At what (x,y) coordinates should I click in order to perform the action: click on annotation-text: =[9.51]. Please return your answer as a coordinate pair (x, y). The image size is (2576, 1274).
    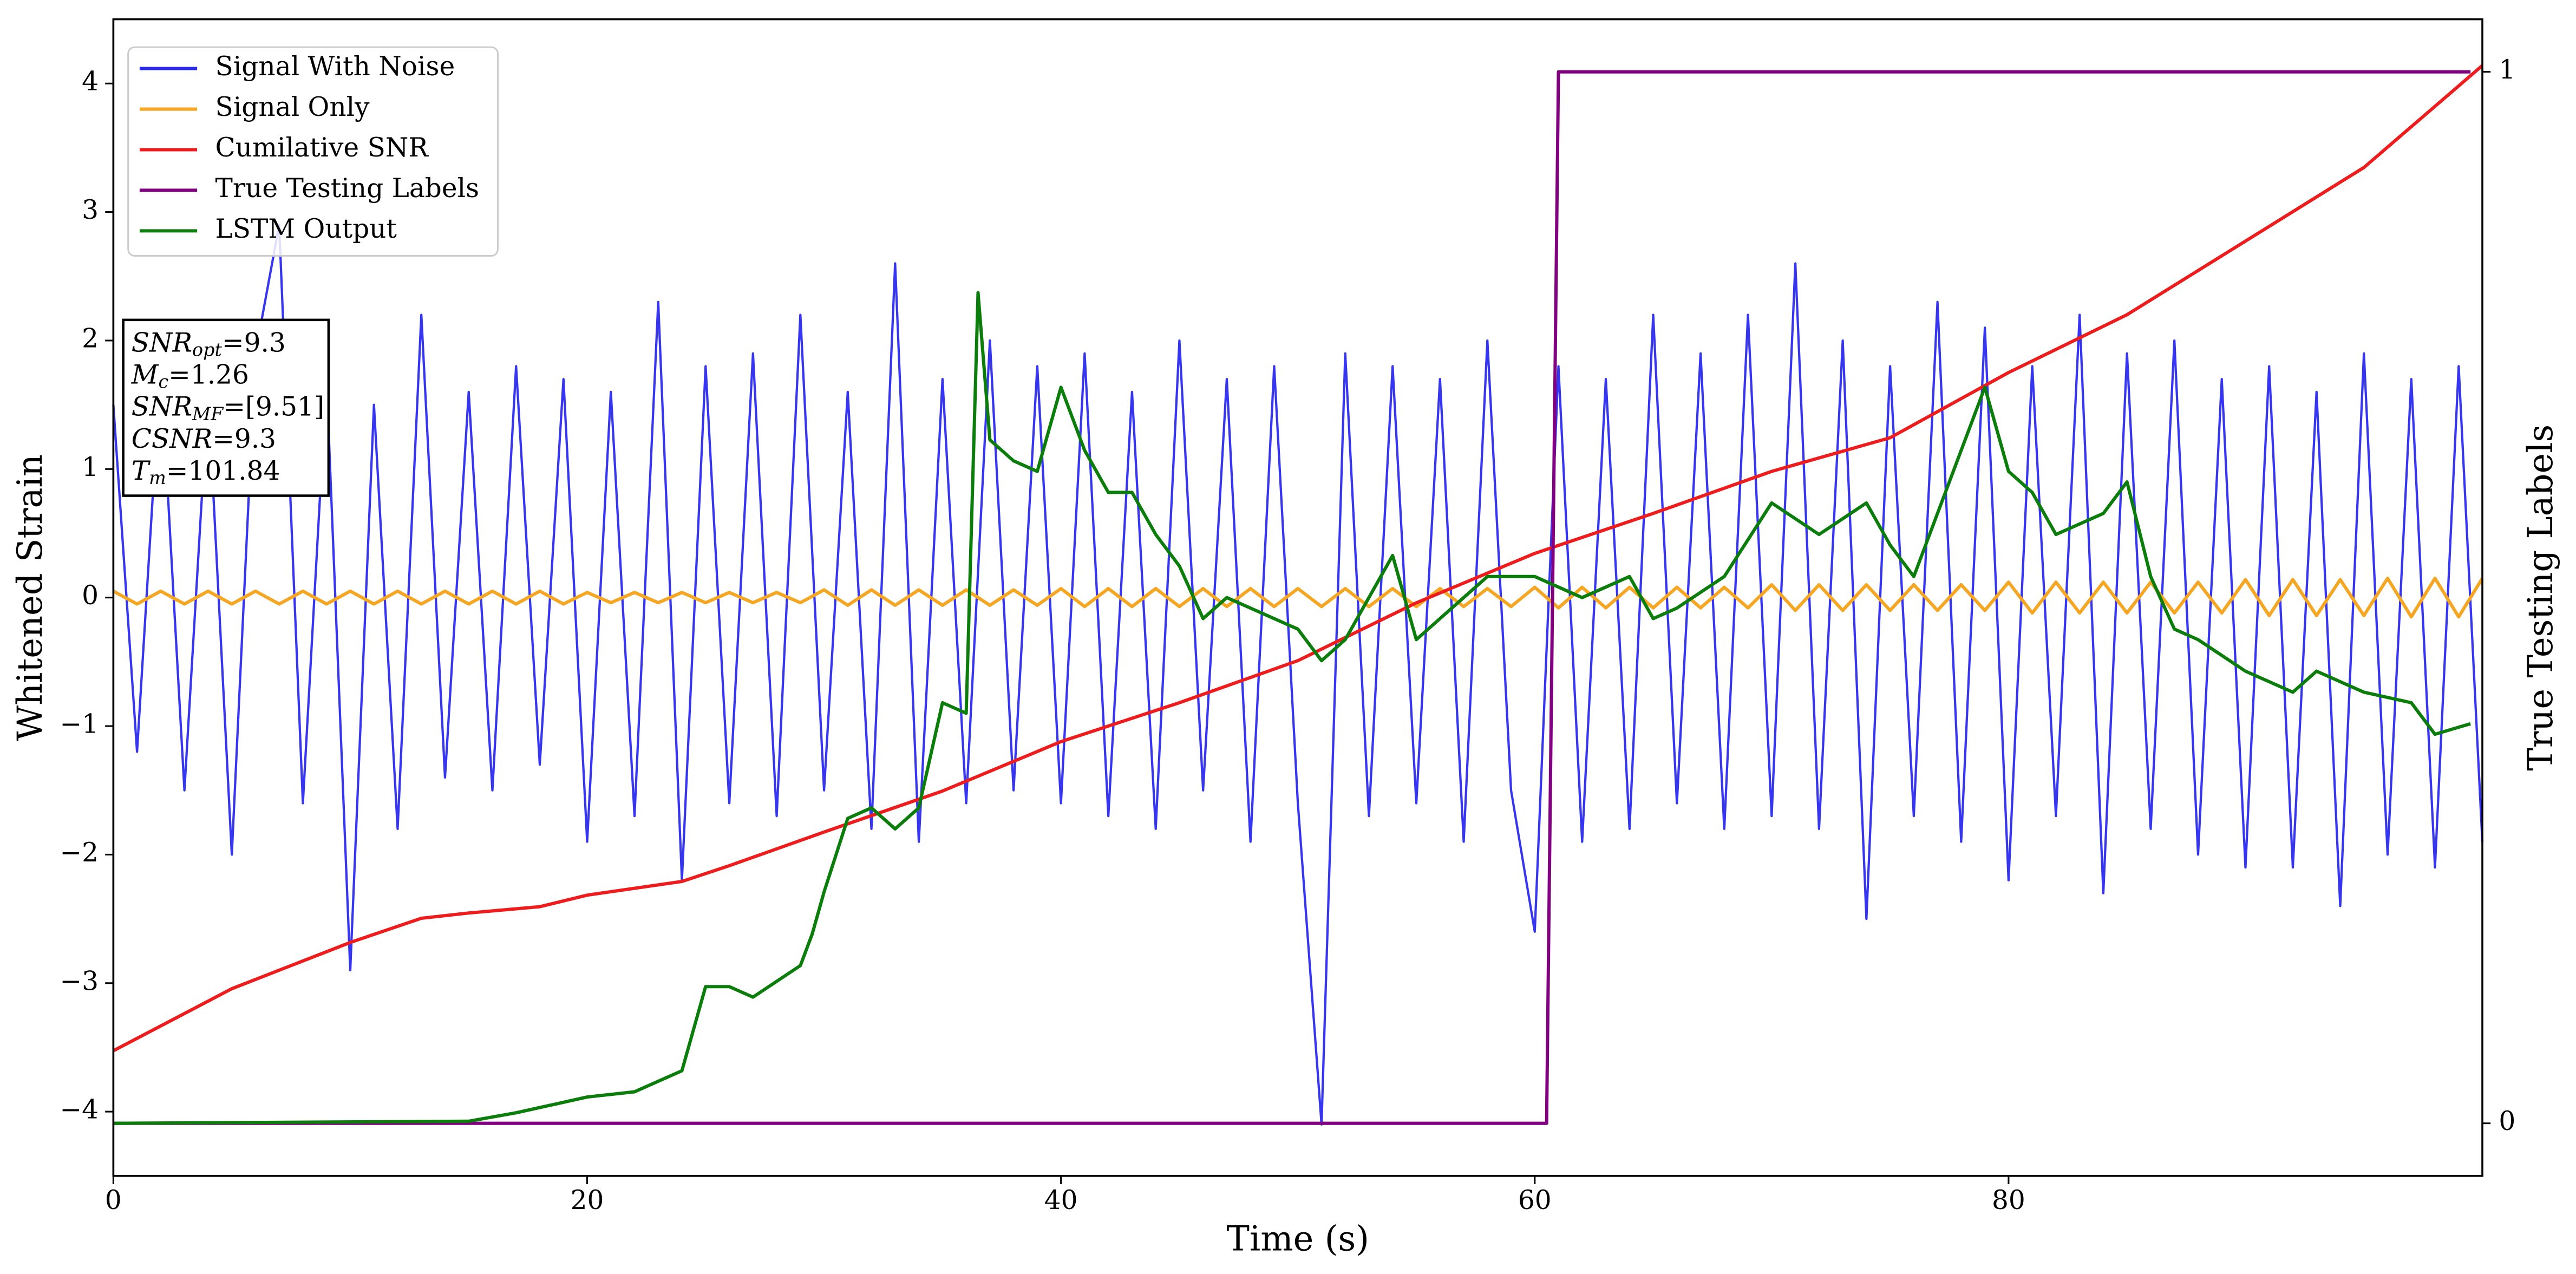
    Looking at the image, I should click on (273, 406).